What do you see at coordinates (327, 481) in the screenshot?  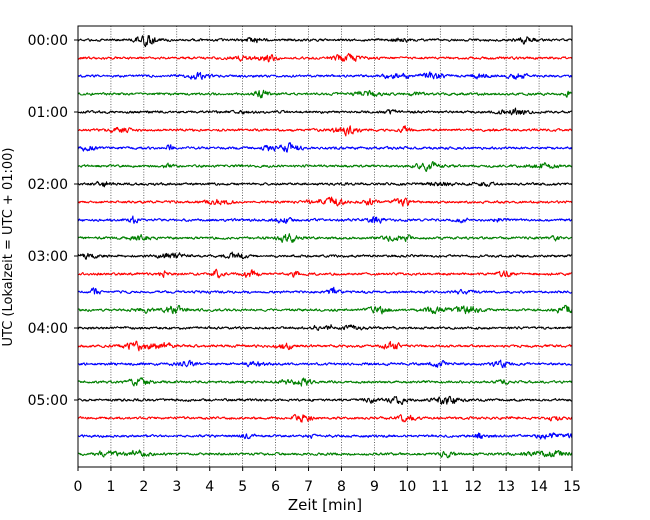 I see `x-axis-ticks: 0 1 2 3 4 5 6 7 8 9 10 11 12 13 14 15` at bounding box center [327, 481].